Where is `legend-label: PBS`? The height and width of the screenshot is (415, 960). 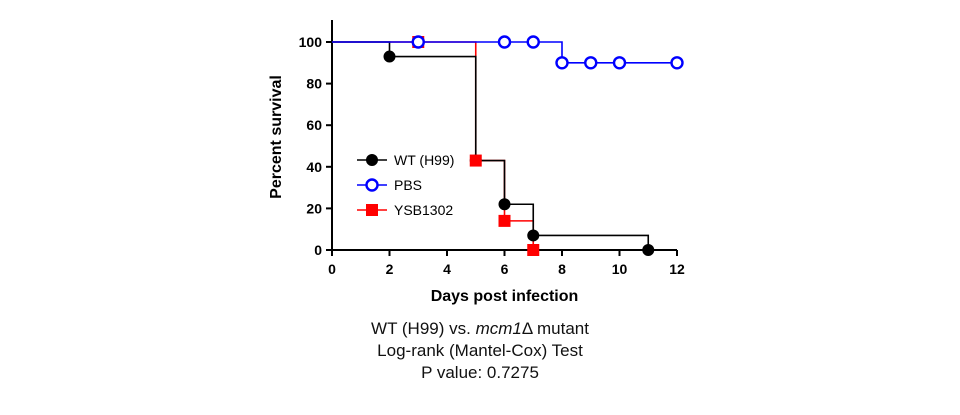 legend-label: PBS is located at coordinates (408, 185).